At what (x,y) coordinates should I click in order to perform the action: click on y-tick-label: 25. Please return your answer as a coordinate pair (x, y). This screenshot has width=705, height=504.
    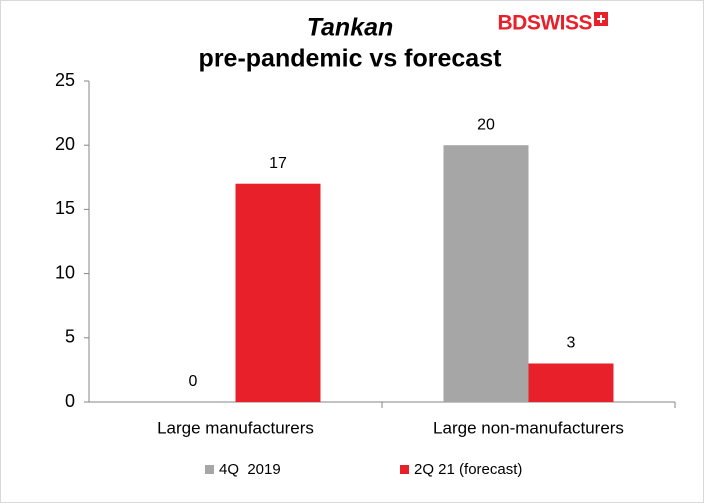
    Looking at the image, I should click on (65, 80).